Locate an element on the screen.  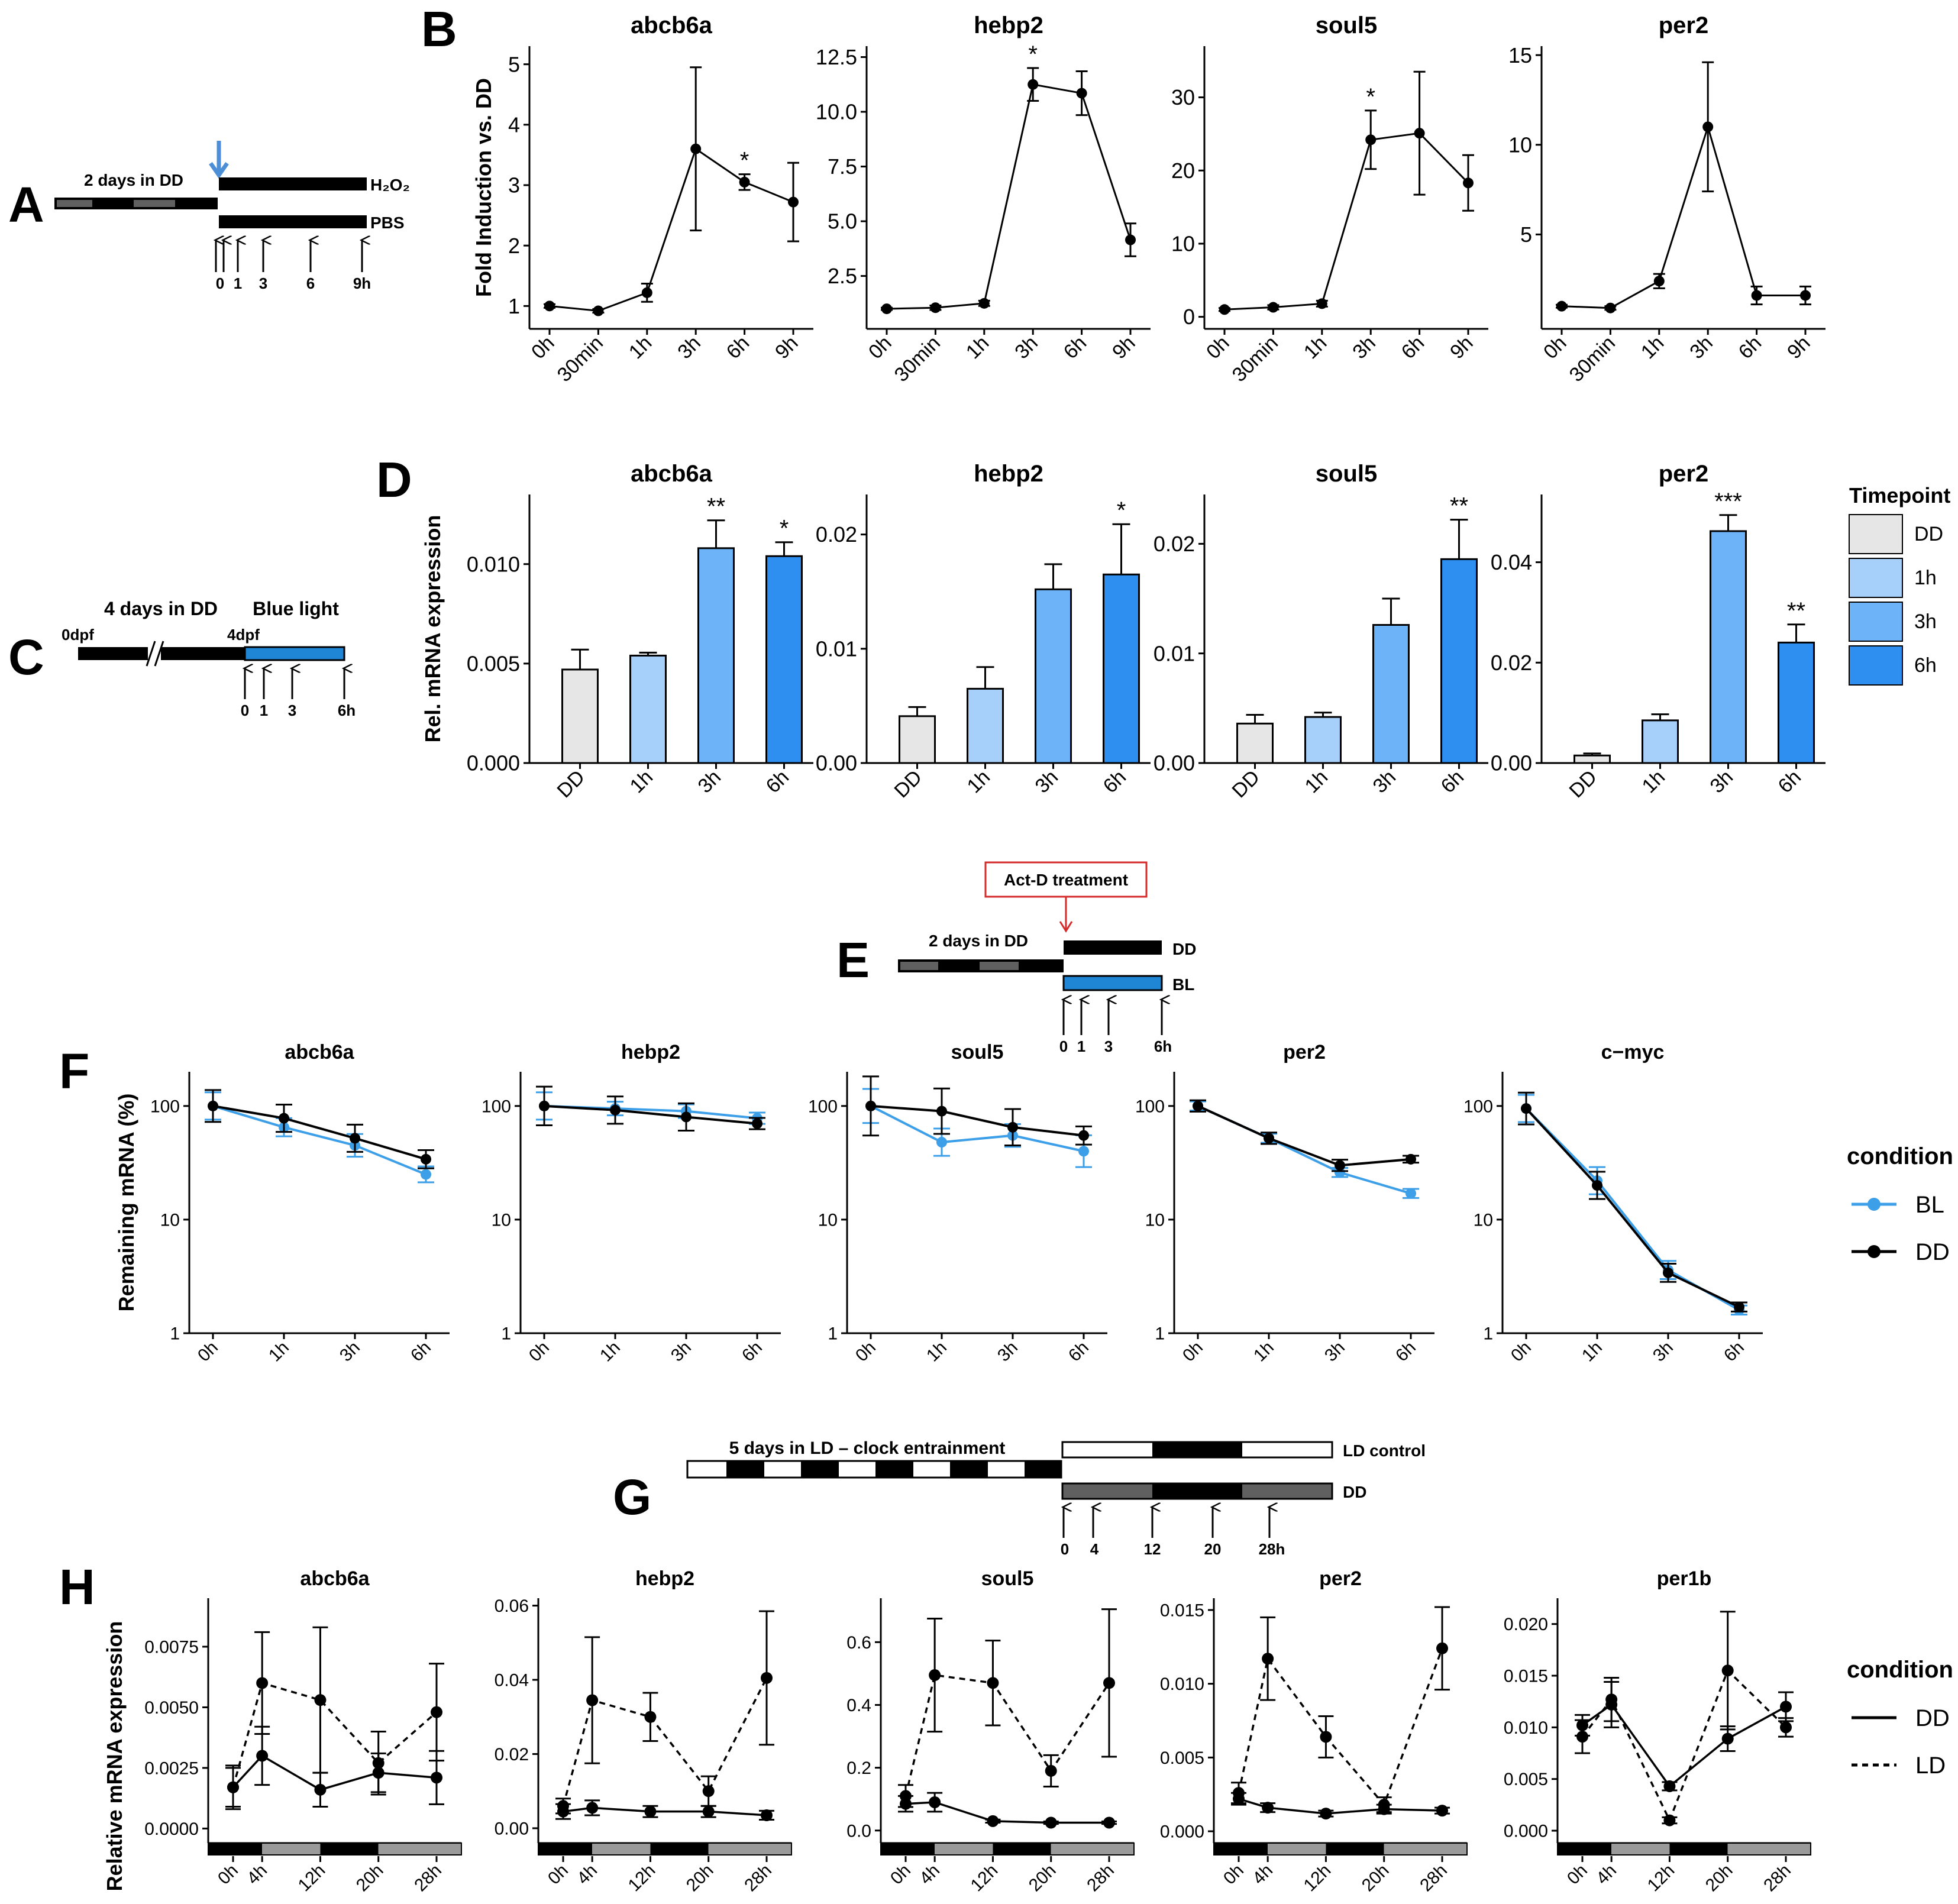
schematic-e-days-label: 2 days in DD is located at coordinates (978, 941).